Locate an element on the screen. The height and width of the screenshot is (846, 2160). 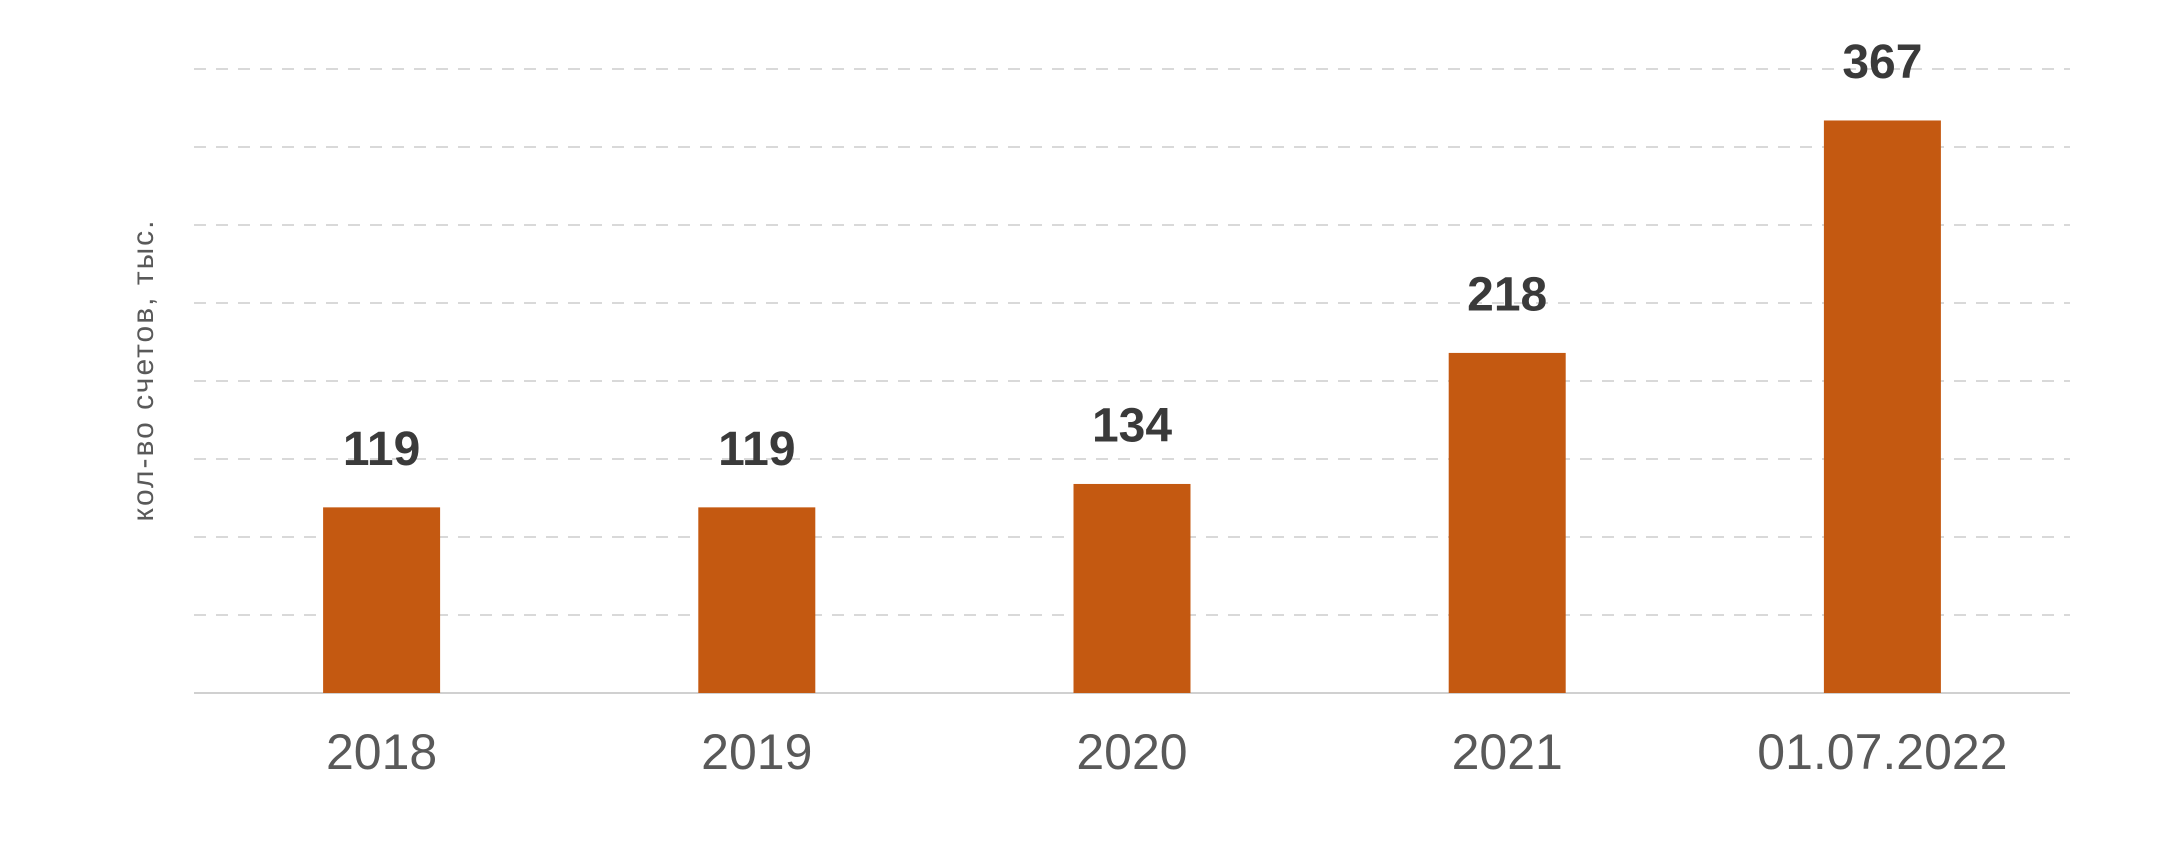
x-tick-label: 2019 is located at coordinates (756, 752).